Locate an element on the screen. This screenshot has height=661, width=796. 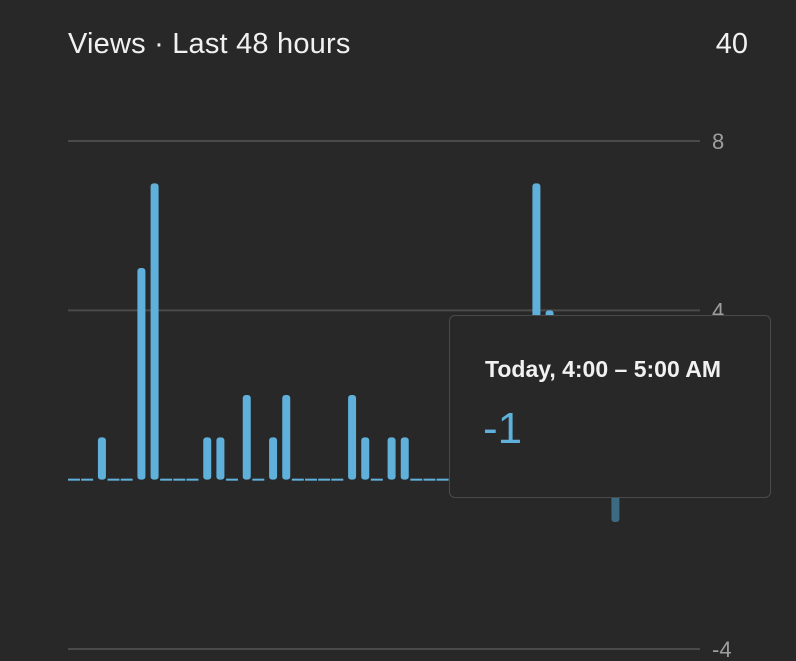
total-views: 40 is located at coordinates (731, 44).